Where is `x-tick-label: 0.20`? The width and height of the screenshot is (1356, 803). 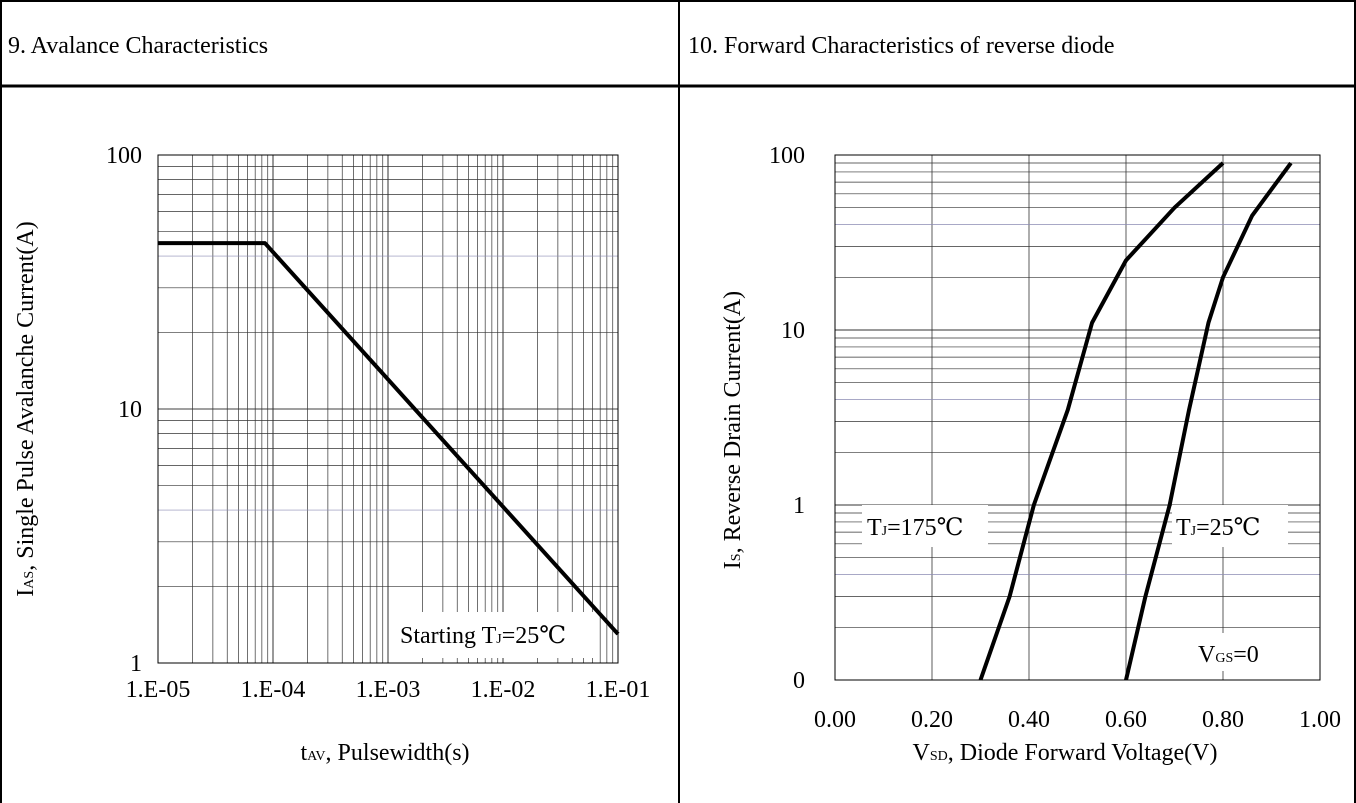 x-tick-label: 0.20 is located at coordinates (932, 720).